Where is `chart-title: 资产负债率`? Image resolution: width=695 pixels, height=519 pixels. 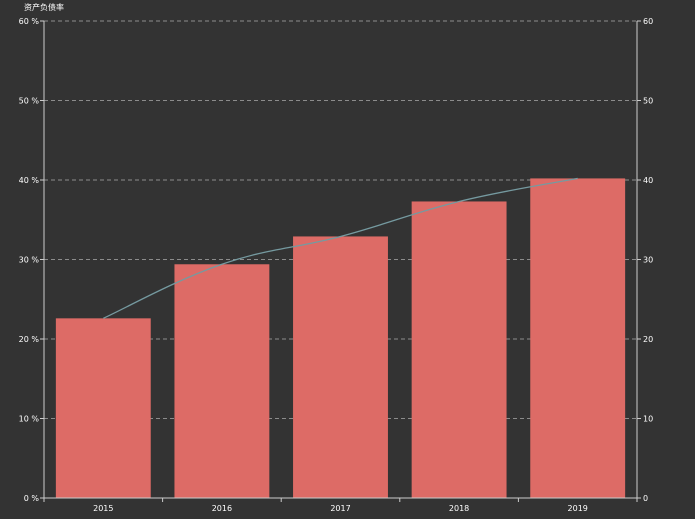 chart-title: 资产负债率 is located at coordinates (44, 7).